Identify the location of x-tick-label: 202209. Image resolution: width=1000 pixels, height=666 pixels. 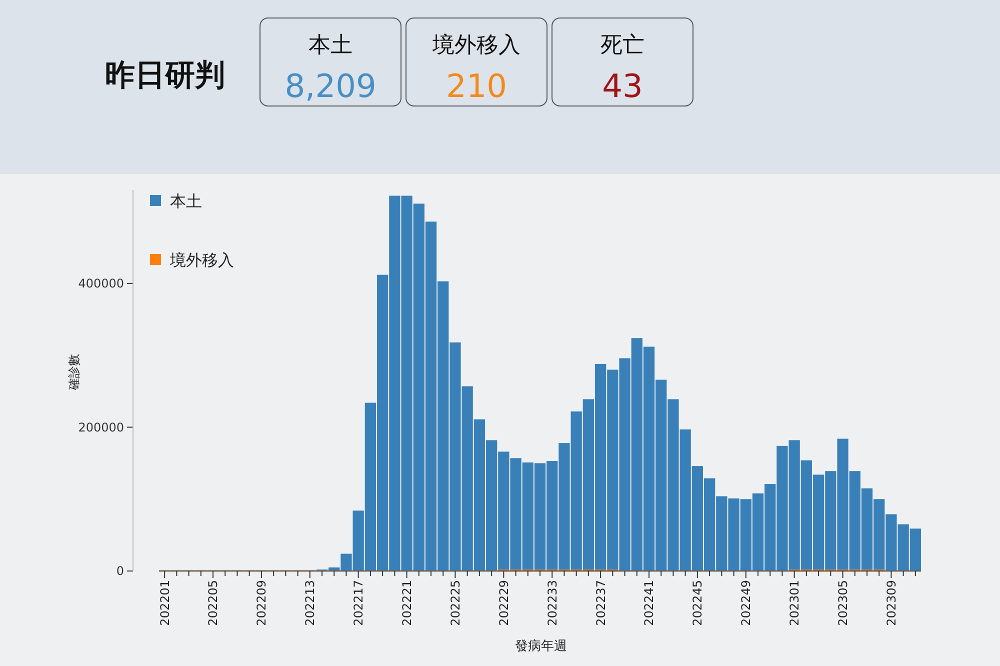
(261, 603).